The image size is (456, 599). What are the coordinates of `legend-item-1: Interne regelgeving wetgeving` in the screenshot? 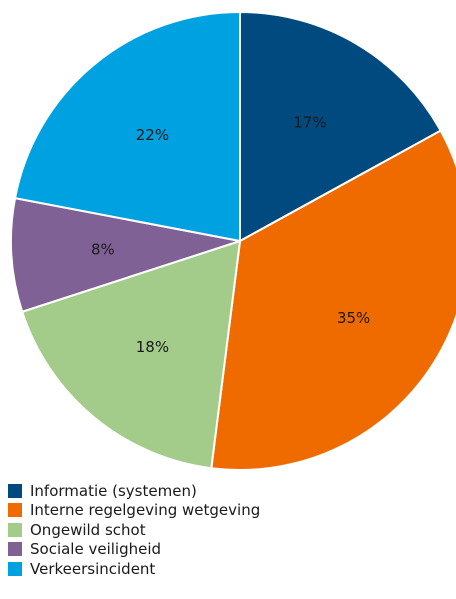 It's located at (134, 511).